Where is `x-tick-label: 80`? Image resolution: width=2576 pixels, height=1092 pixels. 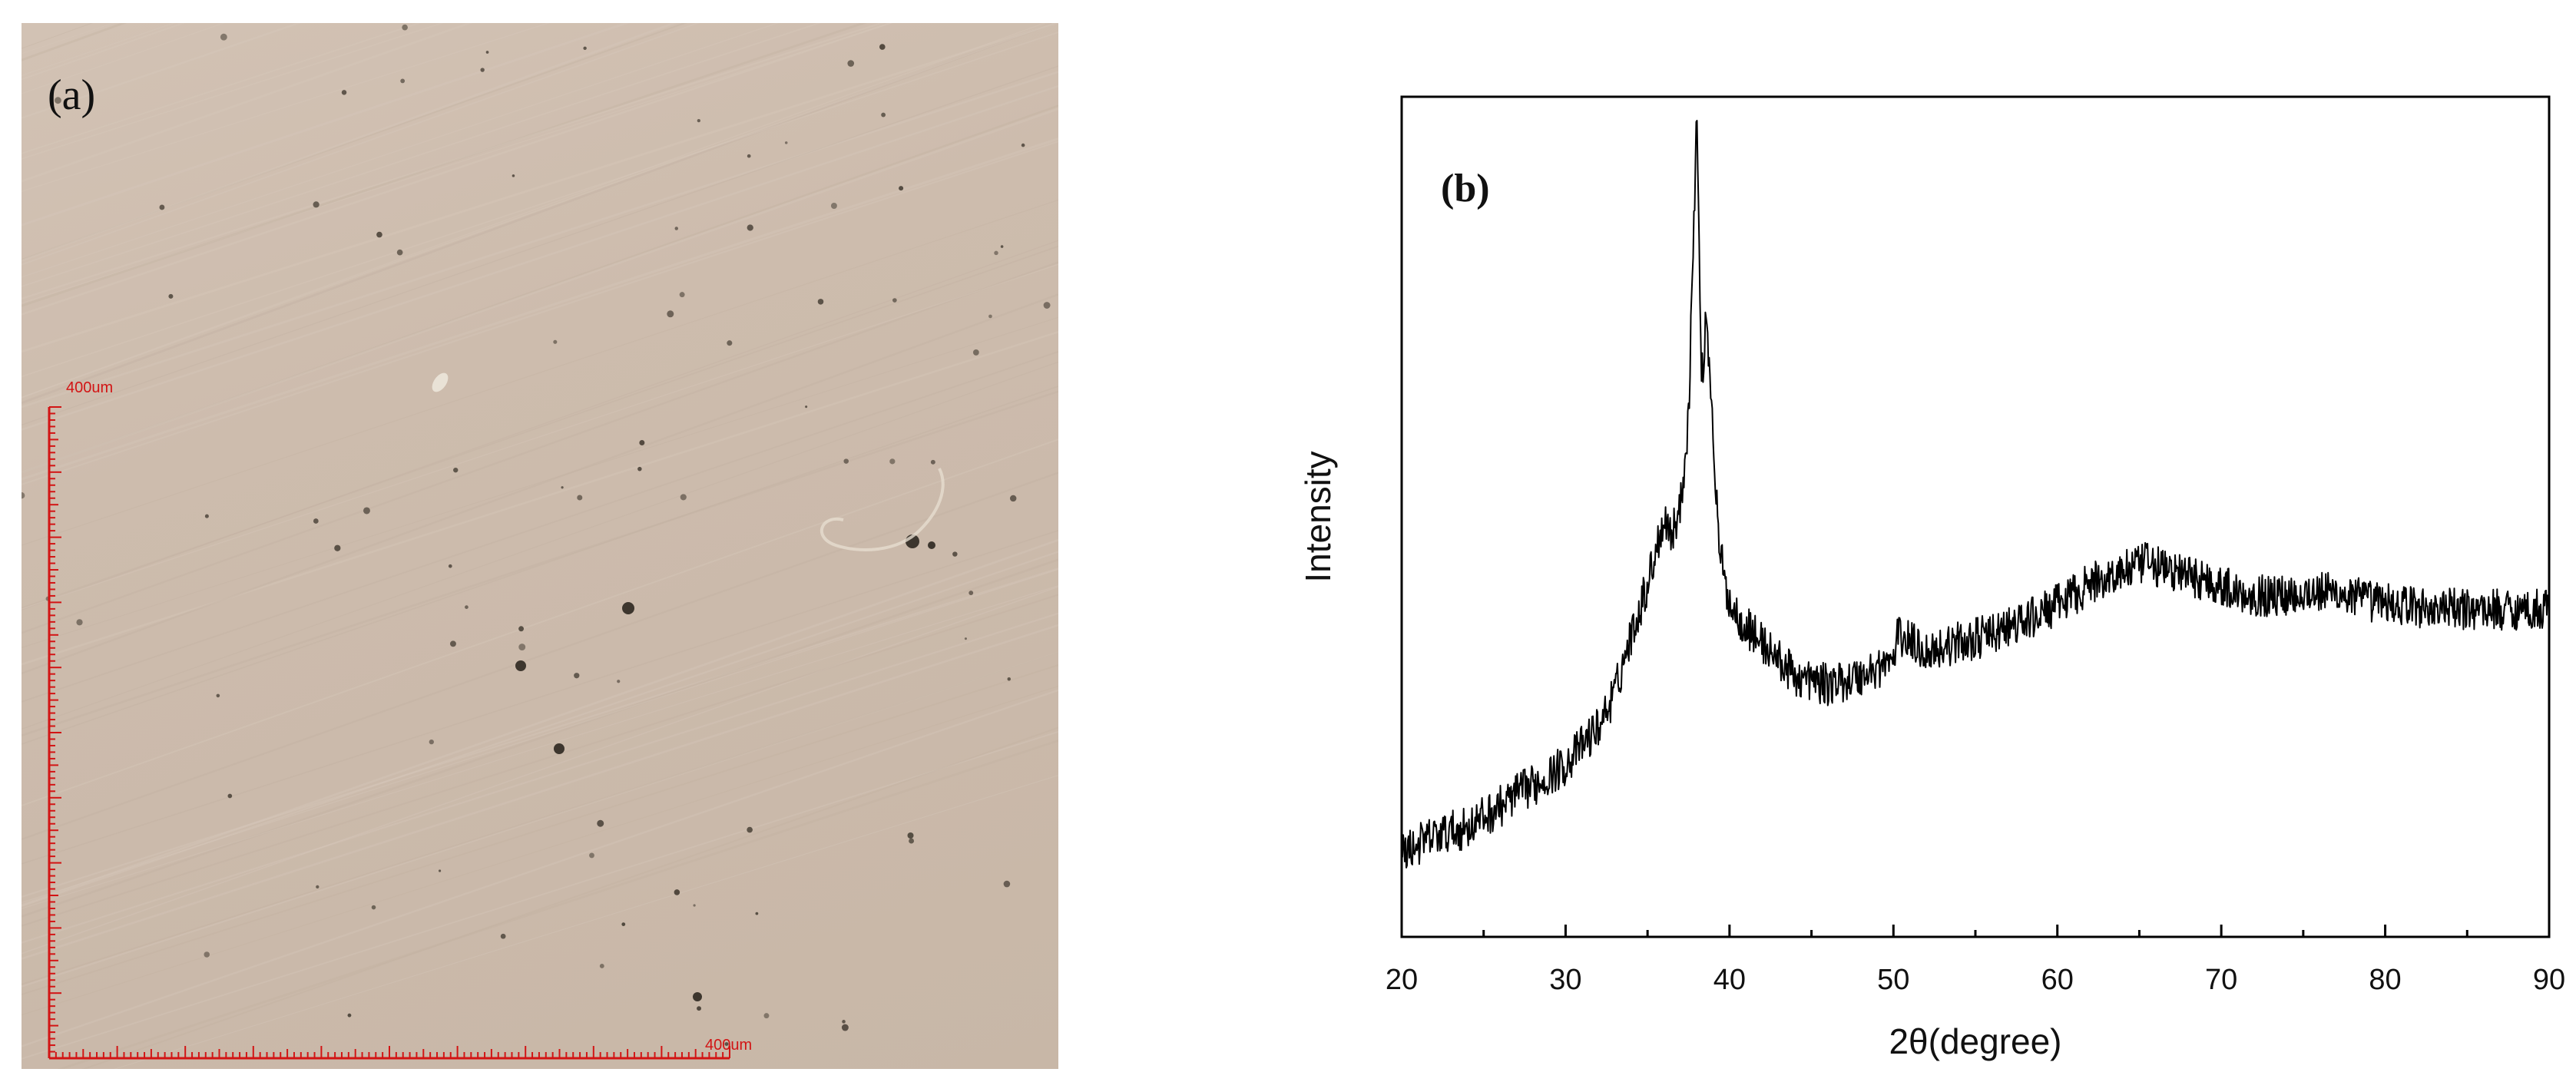 x-tick-label: 80 is located at coordinates (2385, 980).